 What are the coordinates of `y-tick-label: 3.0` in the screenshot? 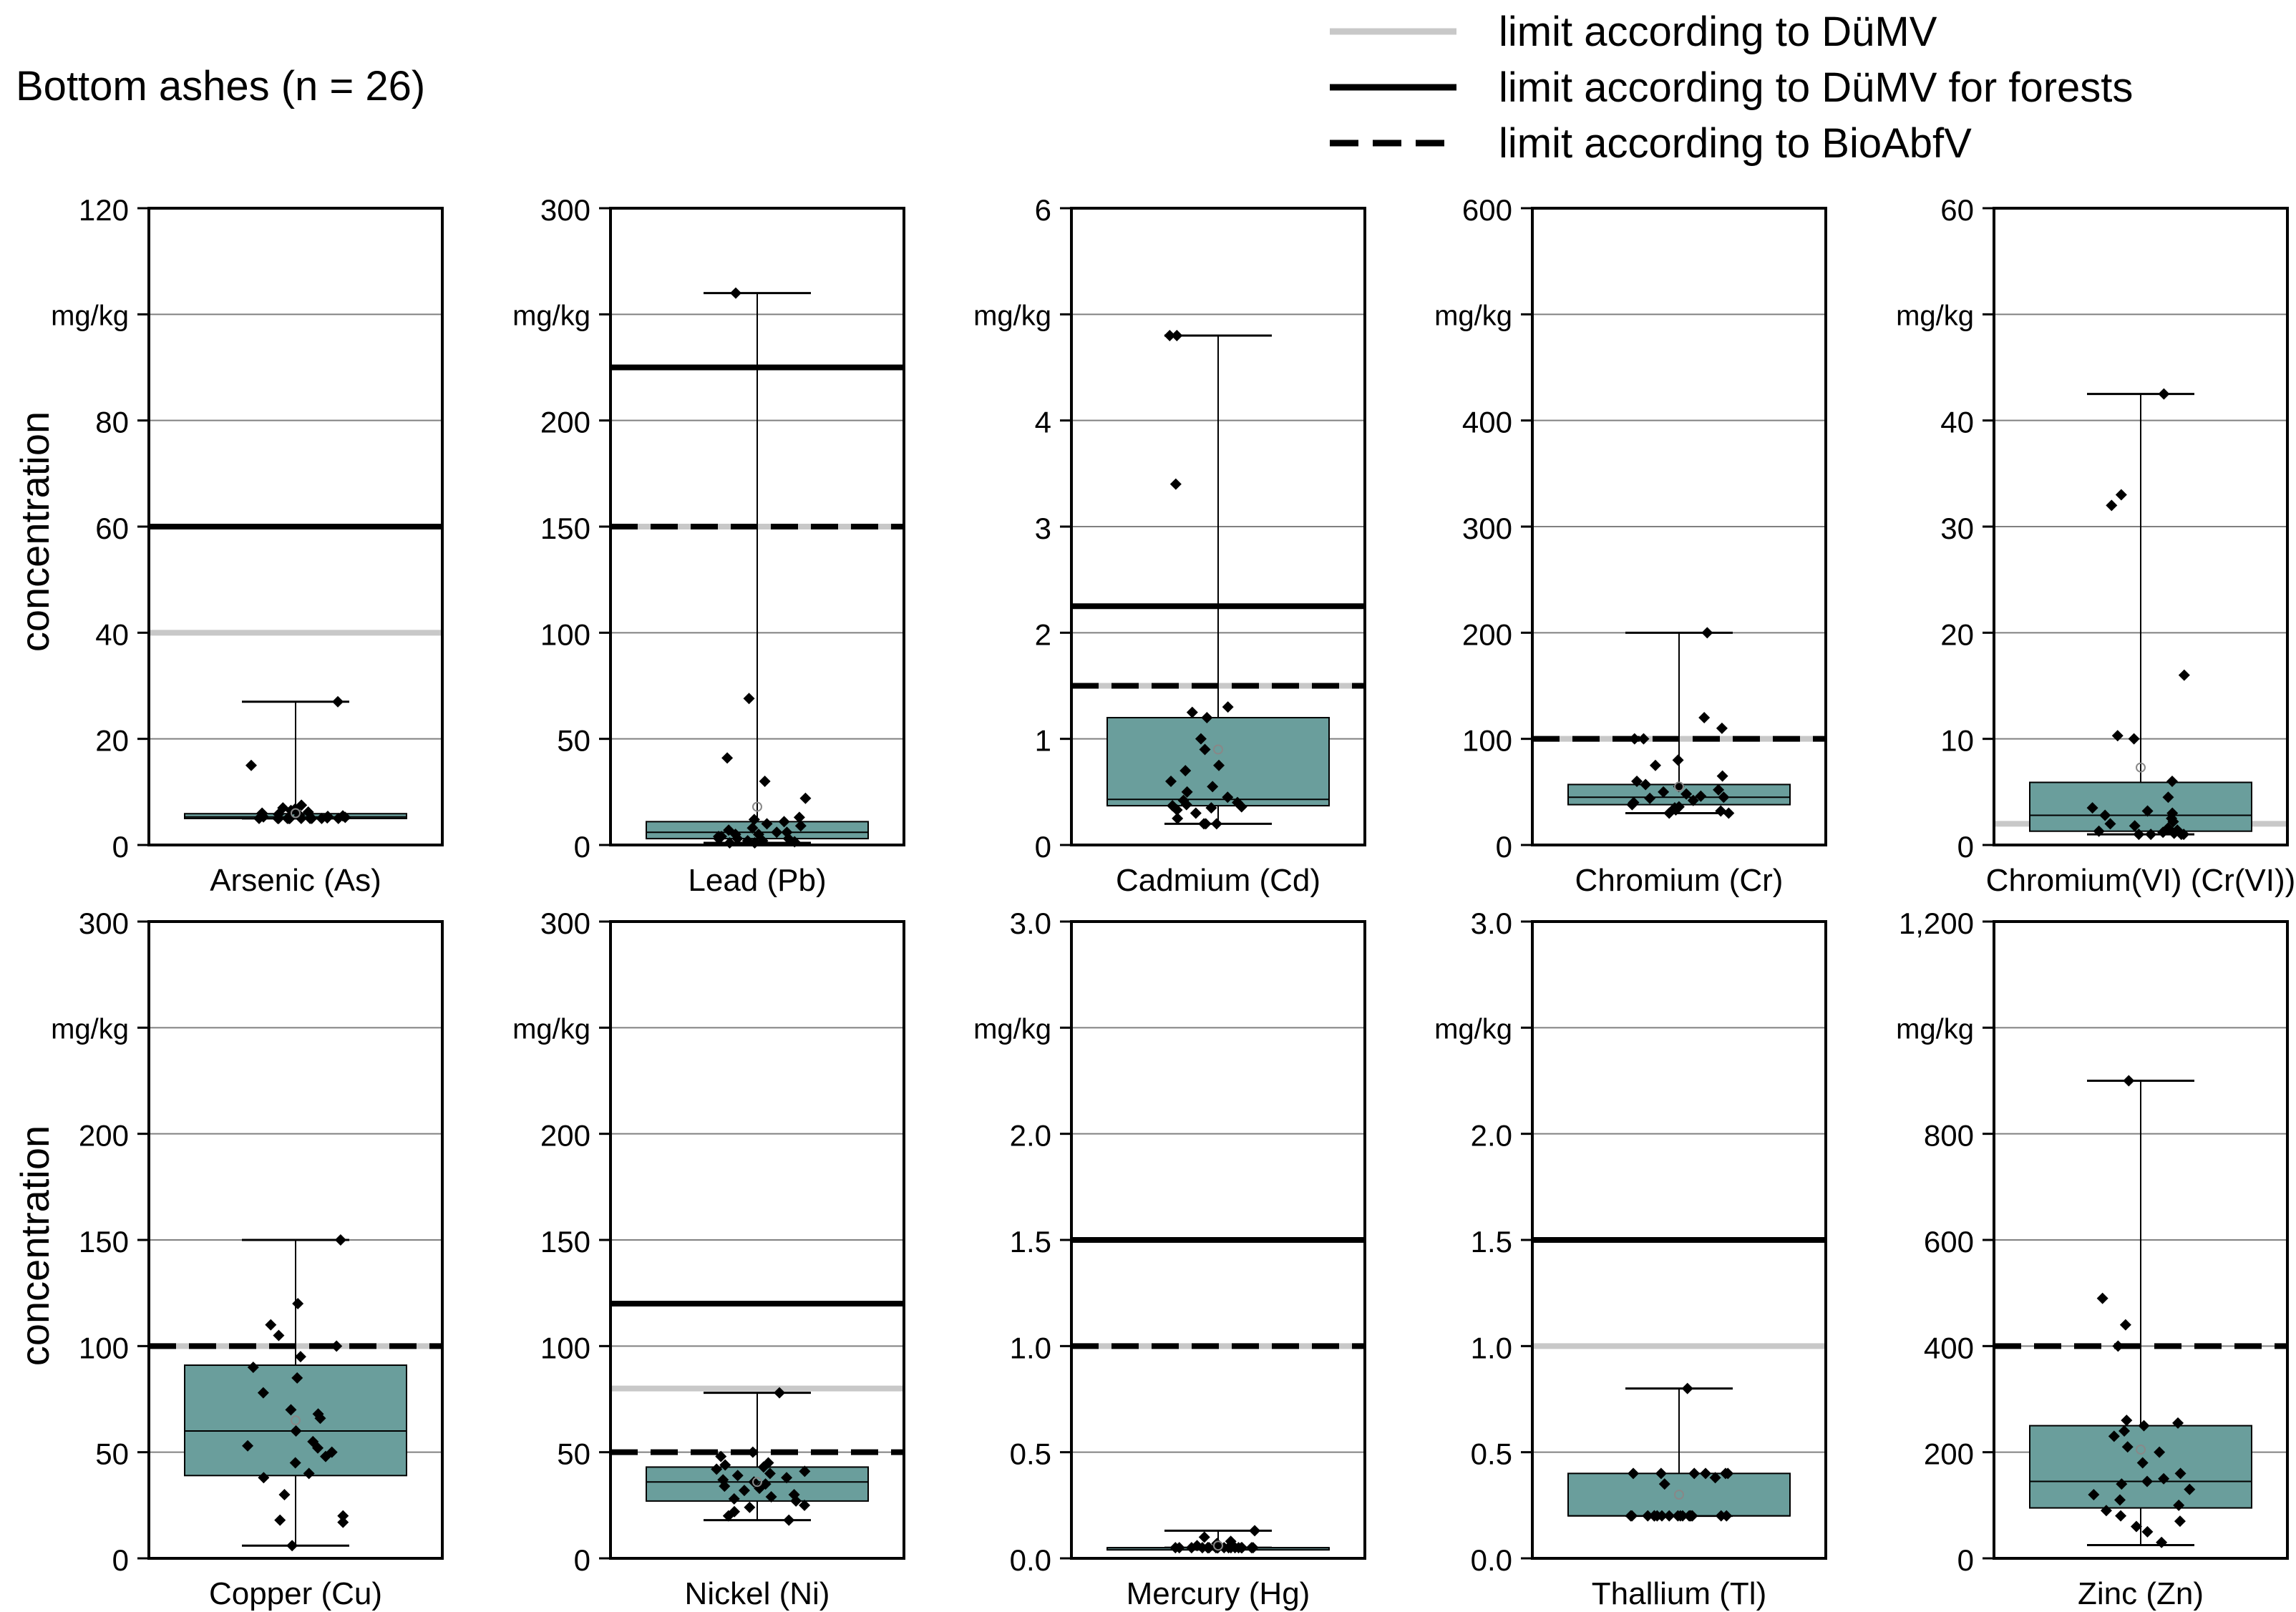 It's located at (1492, 923).